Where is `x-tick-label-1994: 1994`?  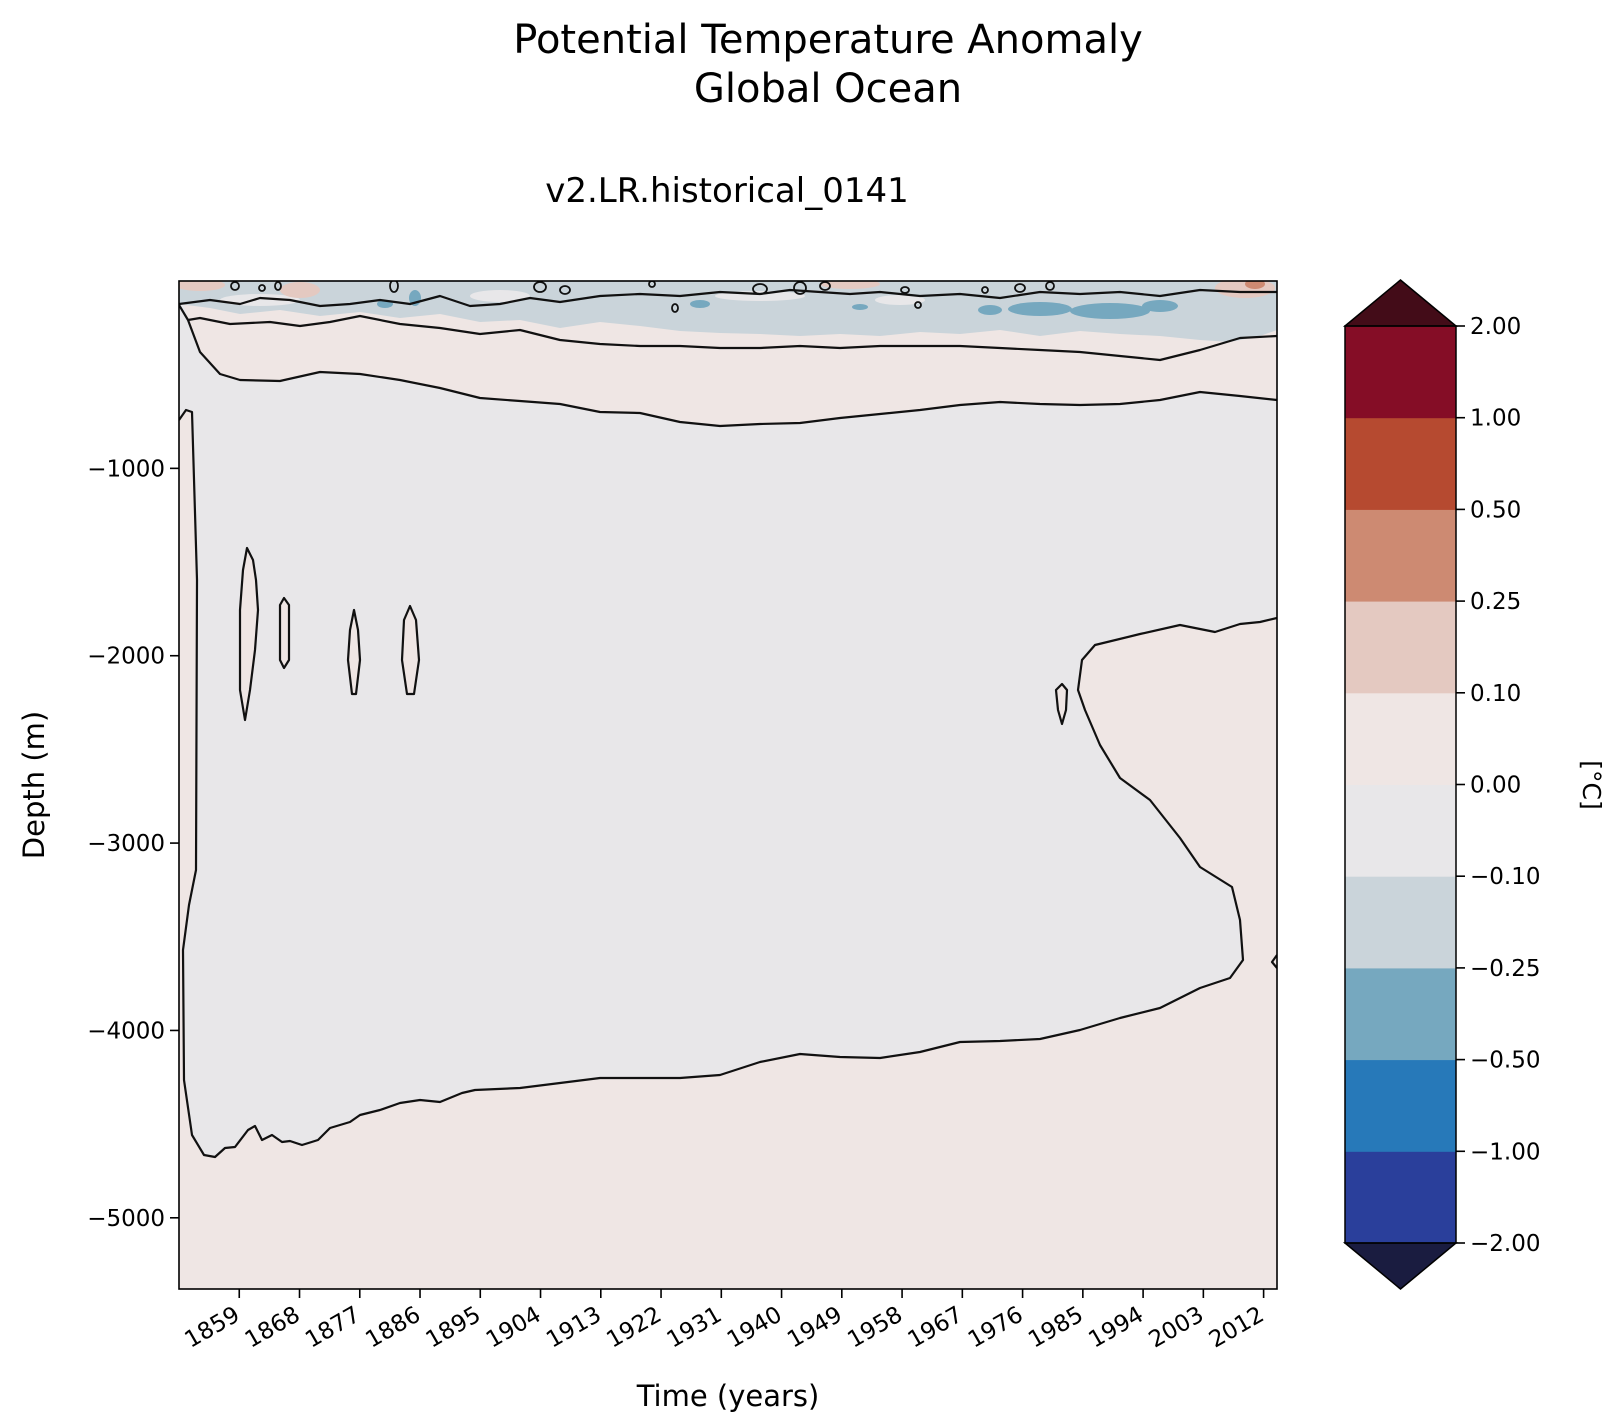 x-tick-label-1994: 1994 is located at coordinates (1116, 1328).